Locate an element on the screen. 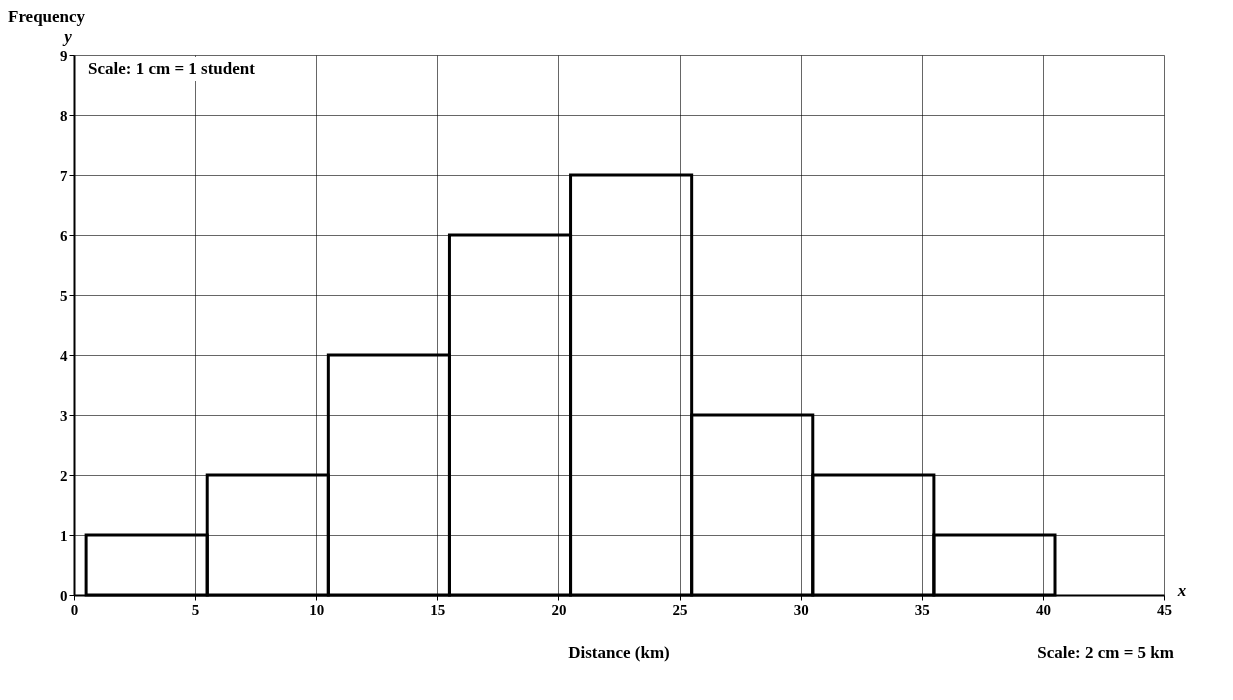  x-tick-label: 45 is located at coordinates (1164, 609).